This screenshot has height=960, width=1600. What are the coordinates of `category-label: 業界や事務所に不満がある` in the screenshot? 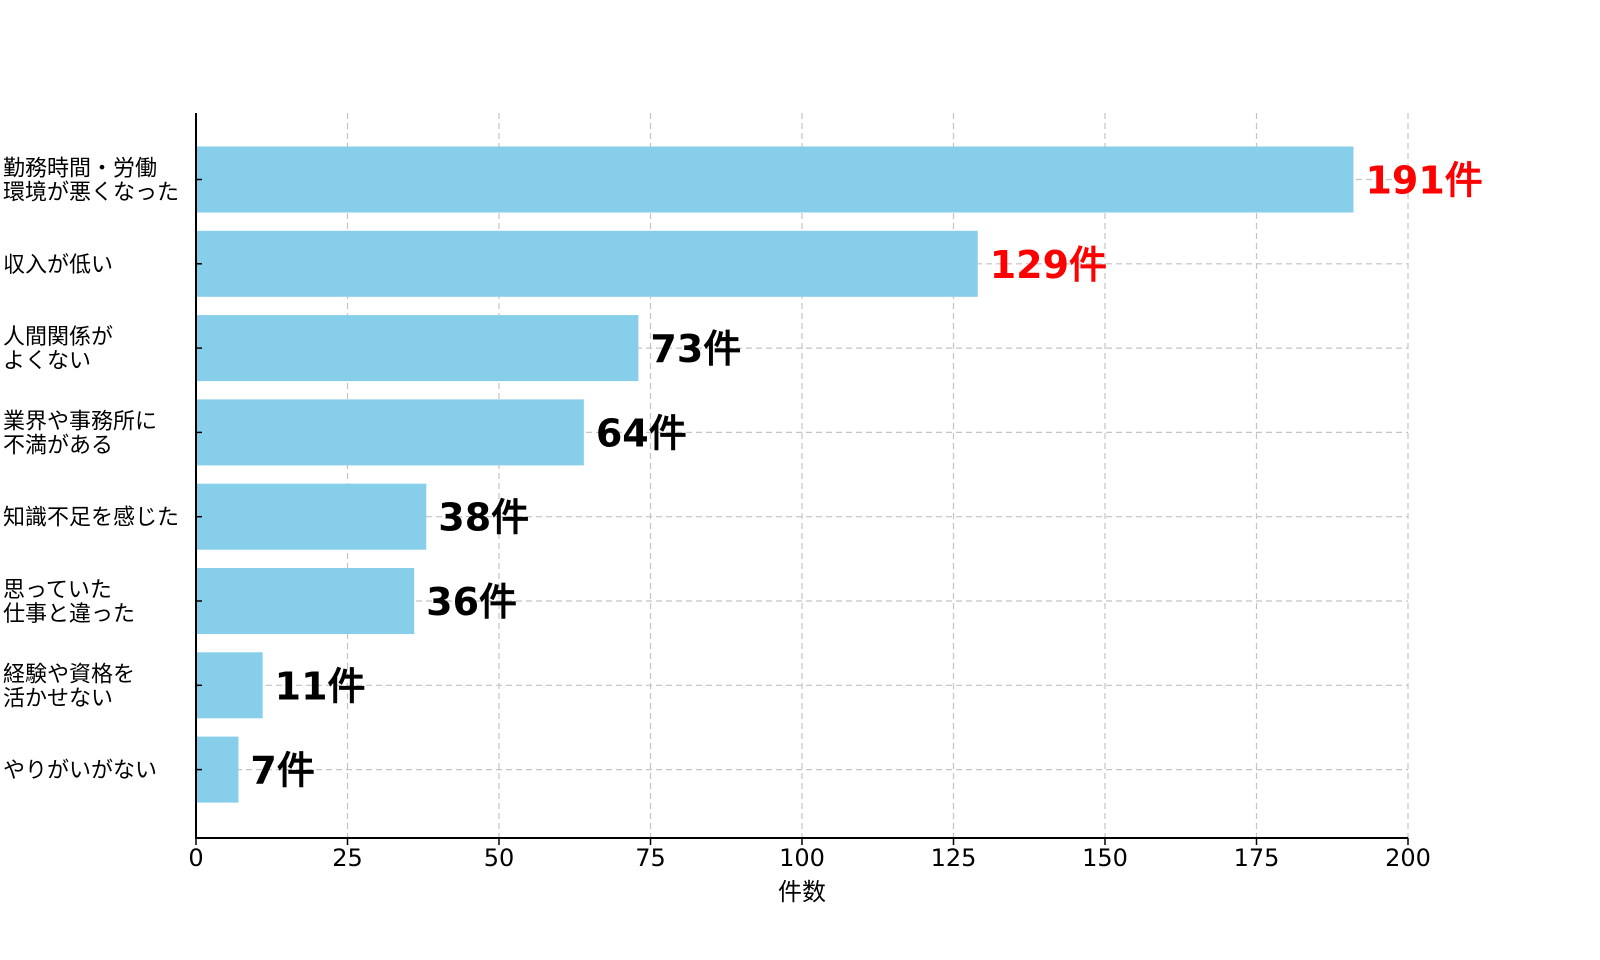 It's located at (80, 433).